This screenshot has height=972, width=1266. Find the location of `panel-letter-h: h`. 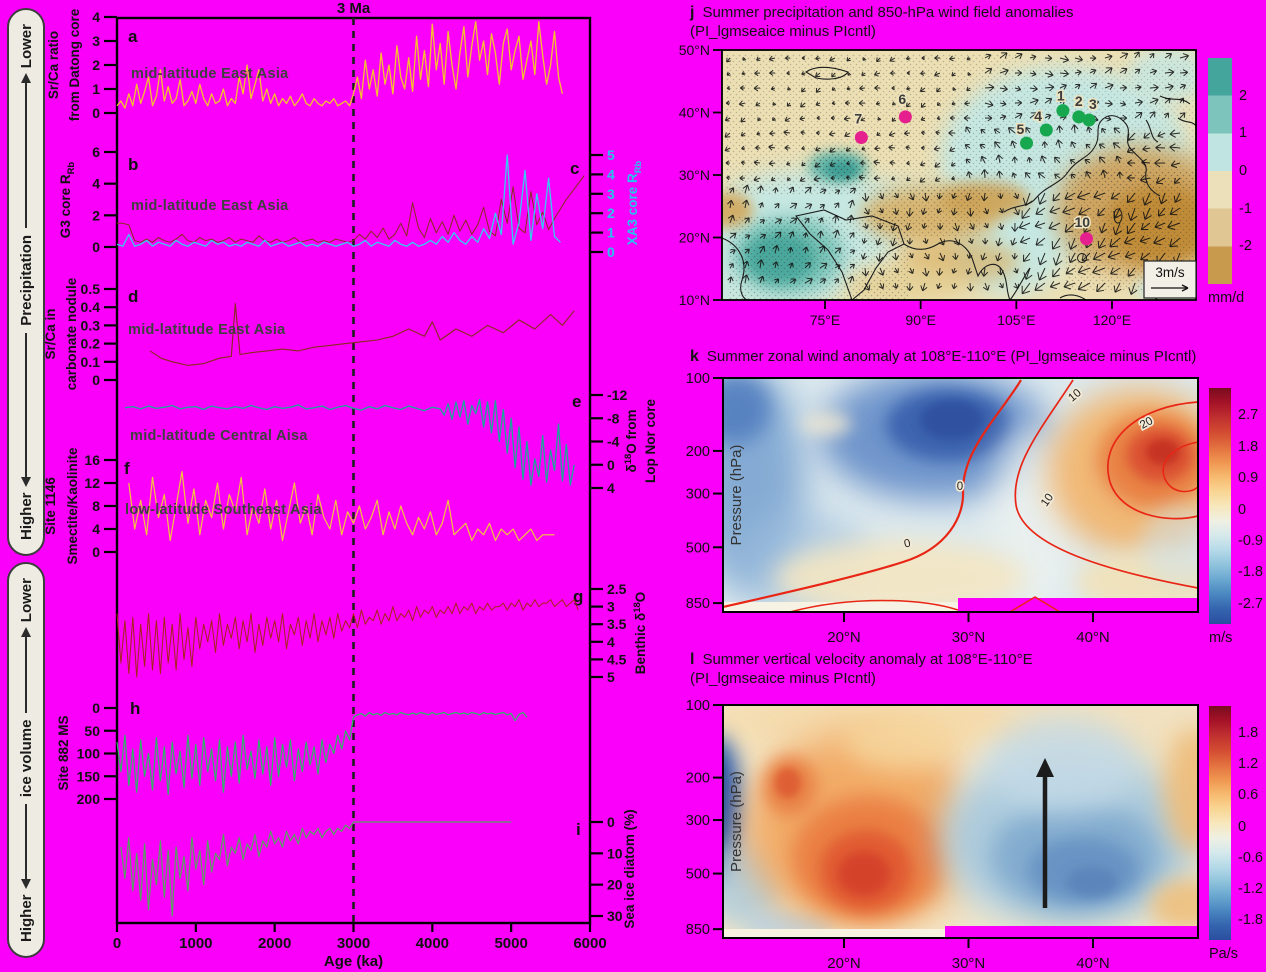

panel-letter-h: h is located at coordinates (135, 708).